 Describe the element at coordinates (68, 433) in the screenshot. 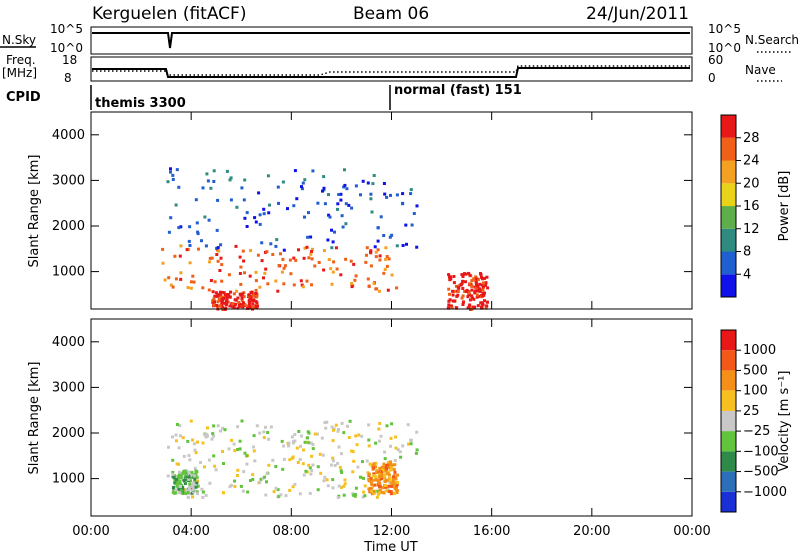

I see `y-tick-label: 2000` at that location.